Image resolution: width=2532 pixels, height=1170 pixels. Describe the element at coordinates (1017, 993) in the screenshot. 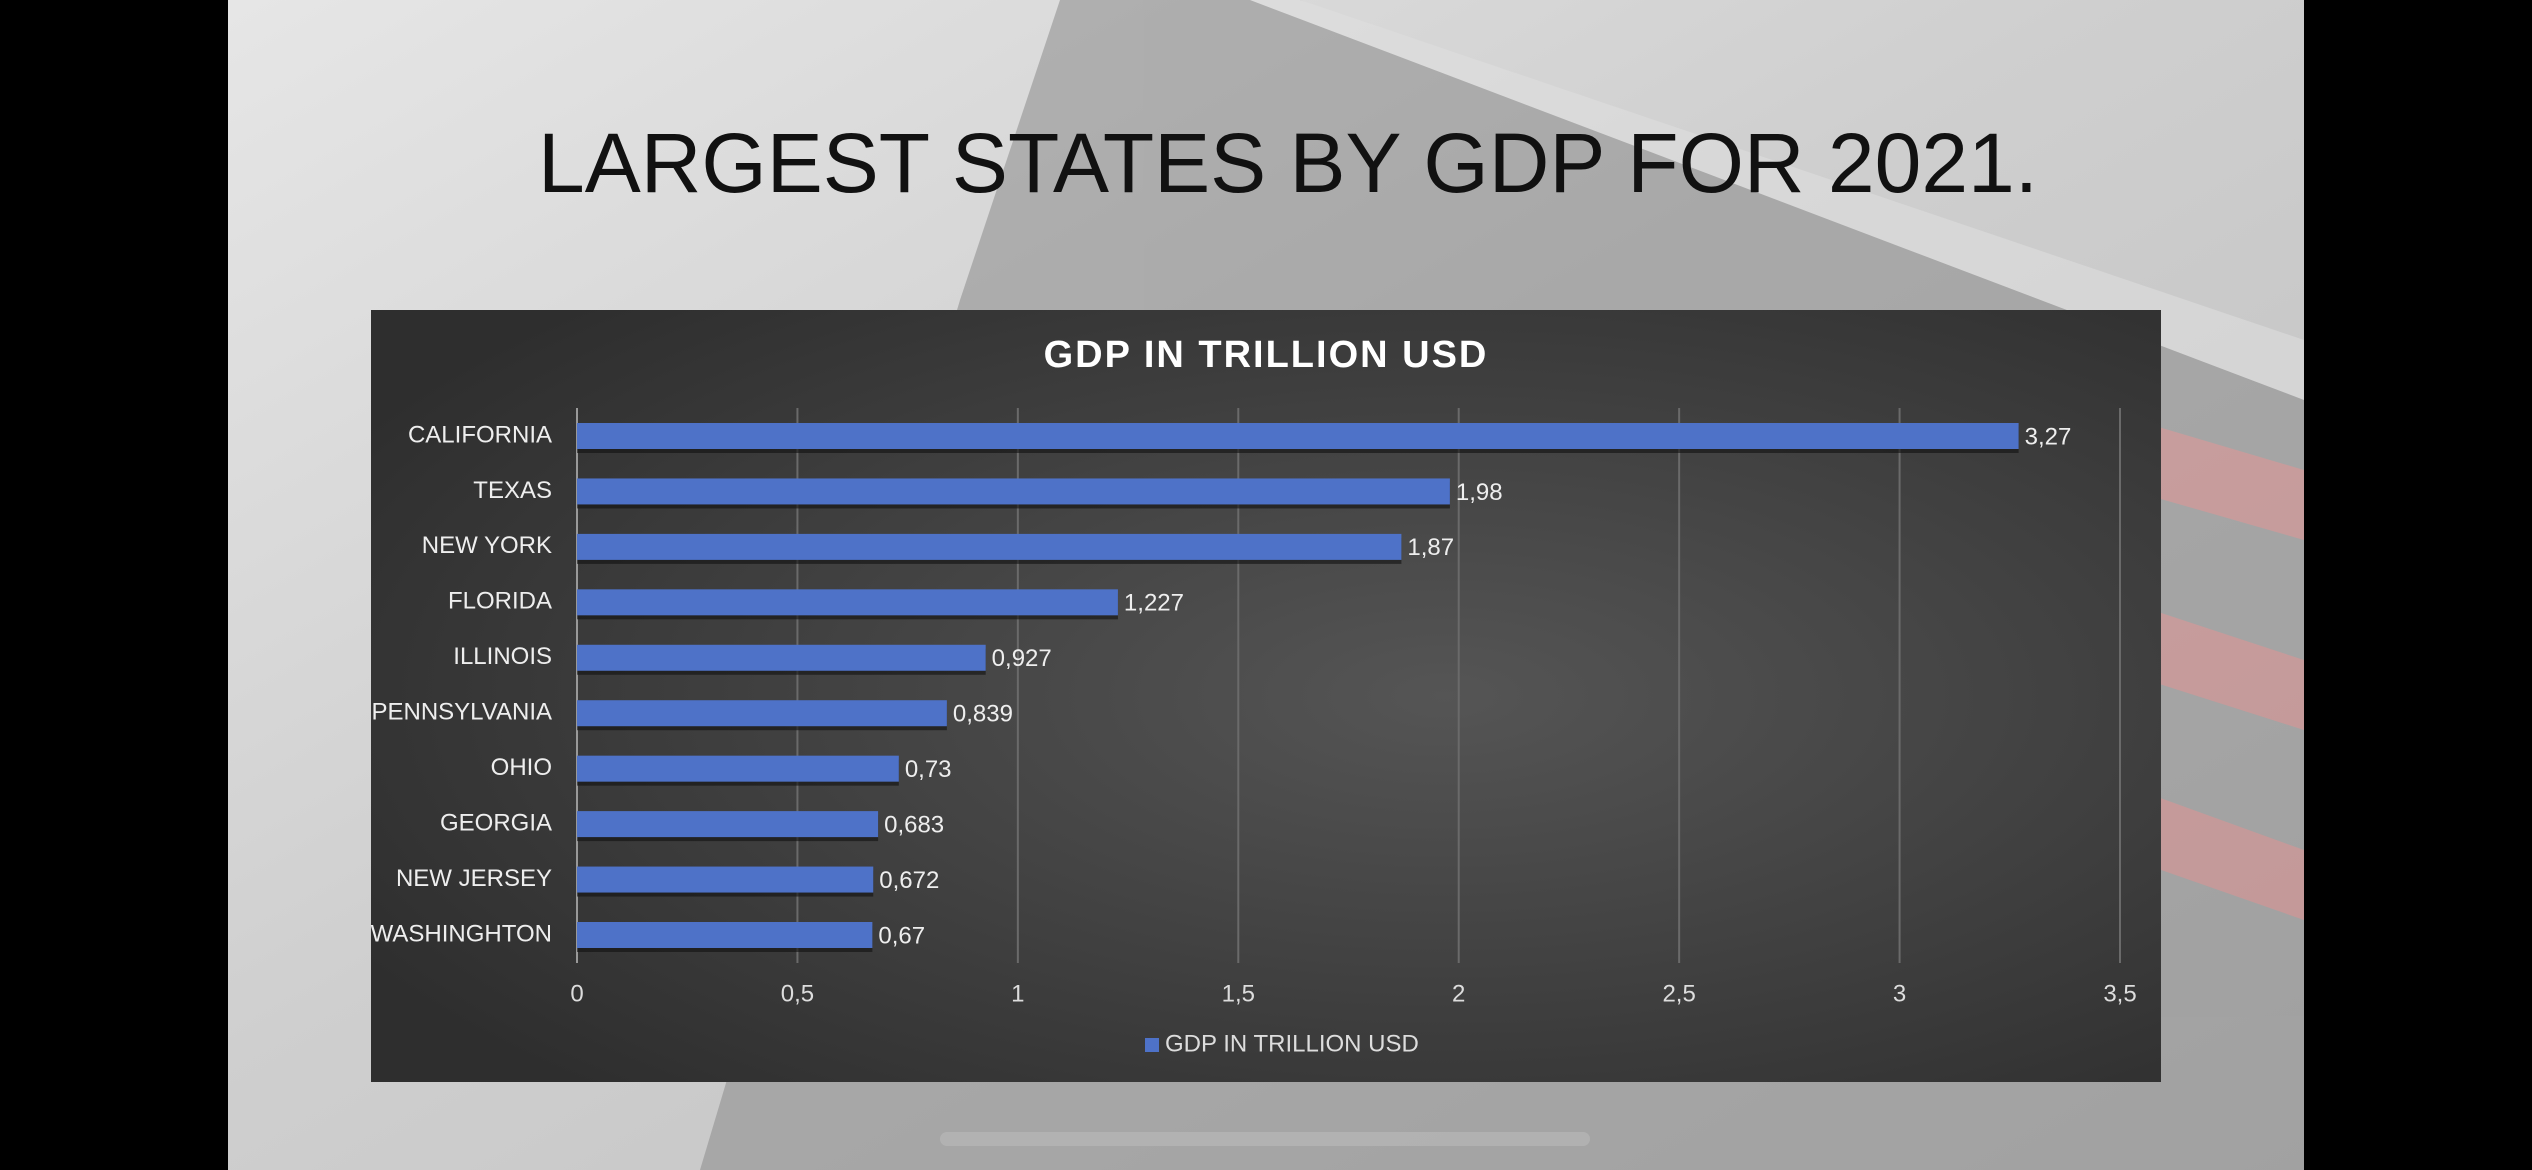

I see `x-tick-label: 1` at that location.